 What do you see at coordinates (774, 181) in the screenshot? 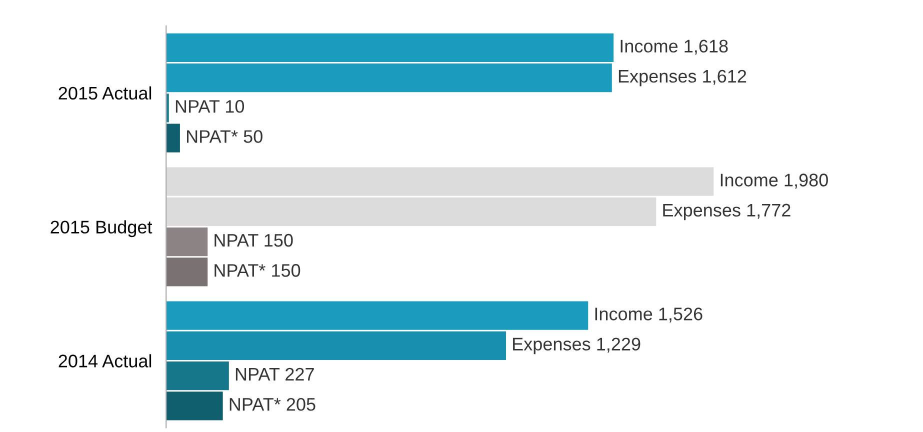
I see `data-label: Income 1,980` at bounding box center [774, 181].